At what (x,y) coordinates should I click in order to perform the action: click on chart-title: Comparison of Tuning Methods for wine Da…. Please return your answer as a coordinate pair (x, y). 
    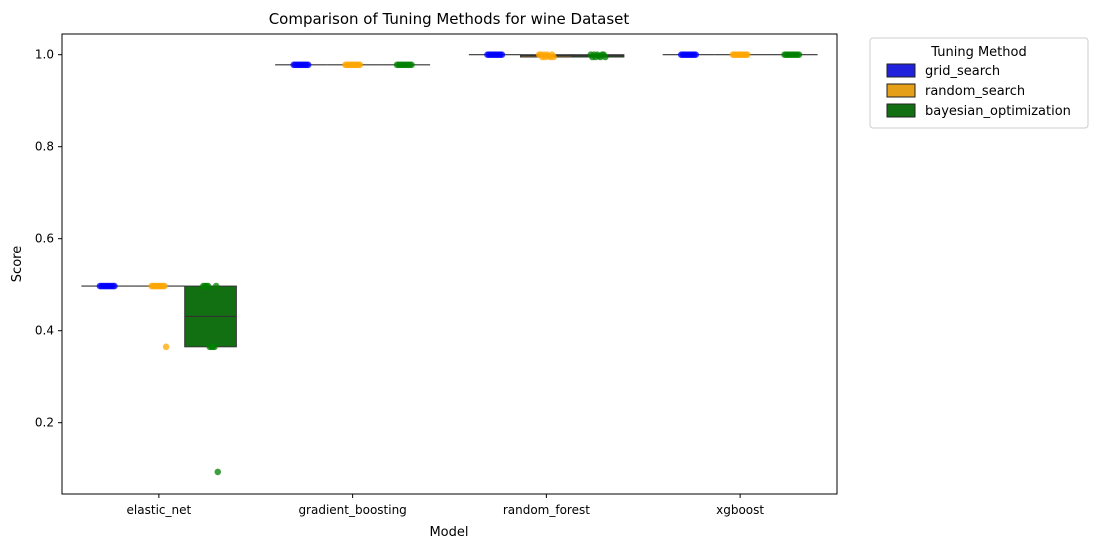
    Looking at the image, I should click on (449, 19).